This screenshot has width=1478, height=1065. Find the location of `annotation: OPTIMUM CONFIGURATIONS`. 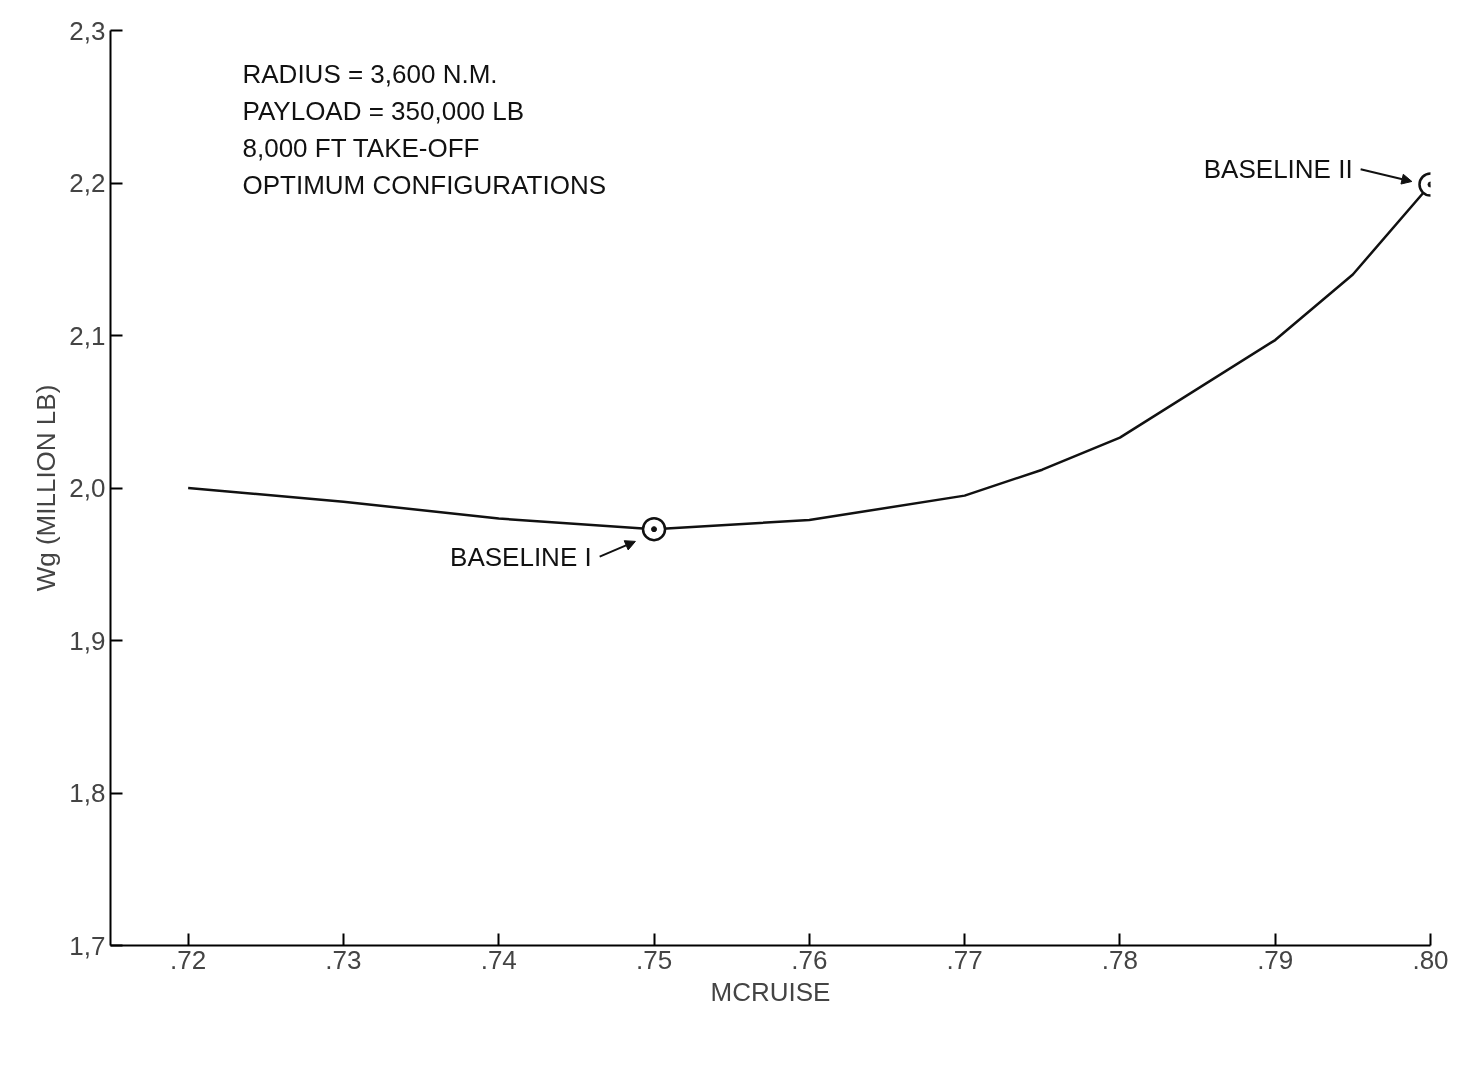

annotation: OPTIMUM CONFIGURATIONS is located at coordinates (424, 184).